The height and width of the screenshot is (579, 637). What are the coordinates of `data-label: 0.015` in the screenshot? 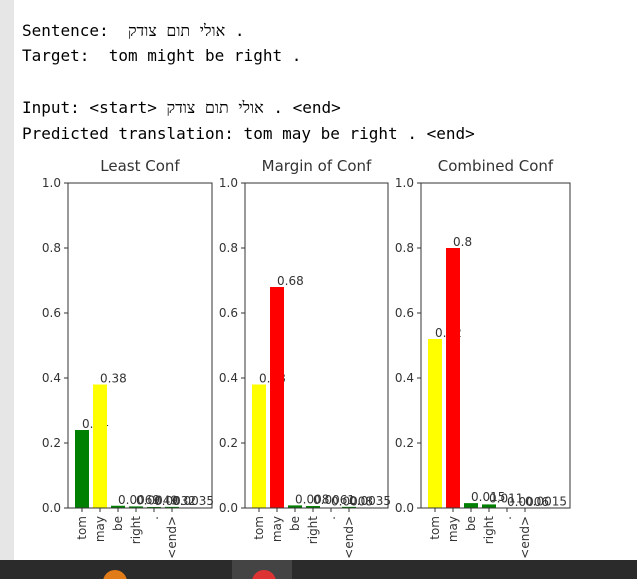 It's located at (488, 497).